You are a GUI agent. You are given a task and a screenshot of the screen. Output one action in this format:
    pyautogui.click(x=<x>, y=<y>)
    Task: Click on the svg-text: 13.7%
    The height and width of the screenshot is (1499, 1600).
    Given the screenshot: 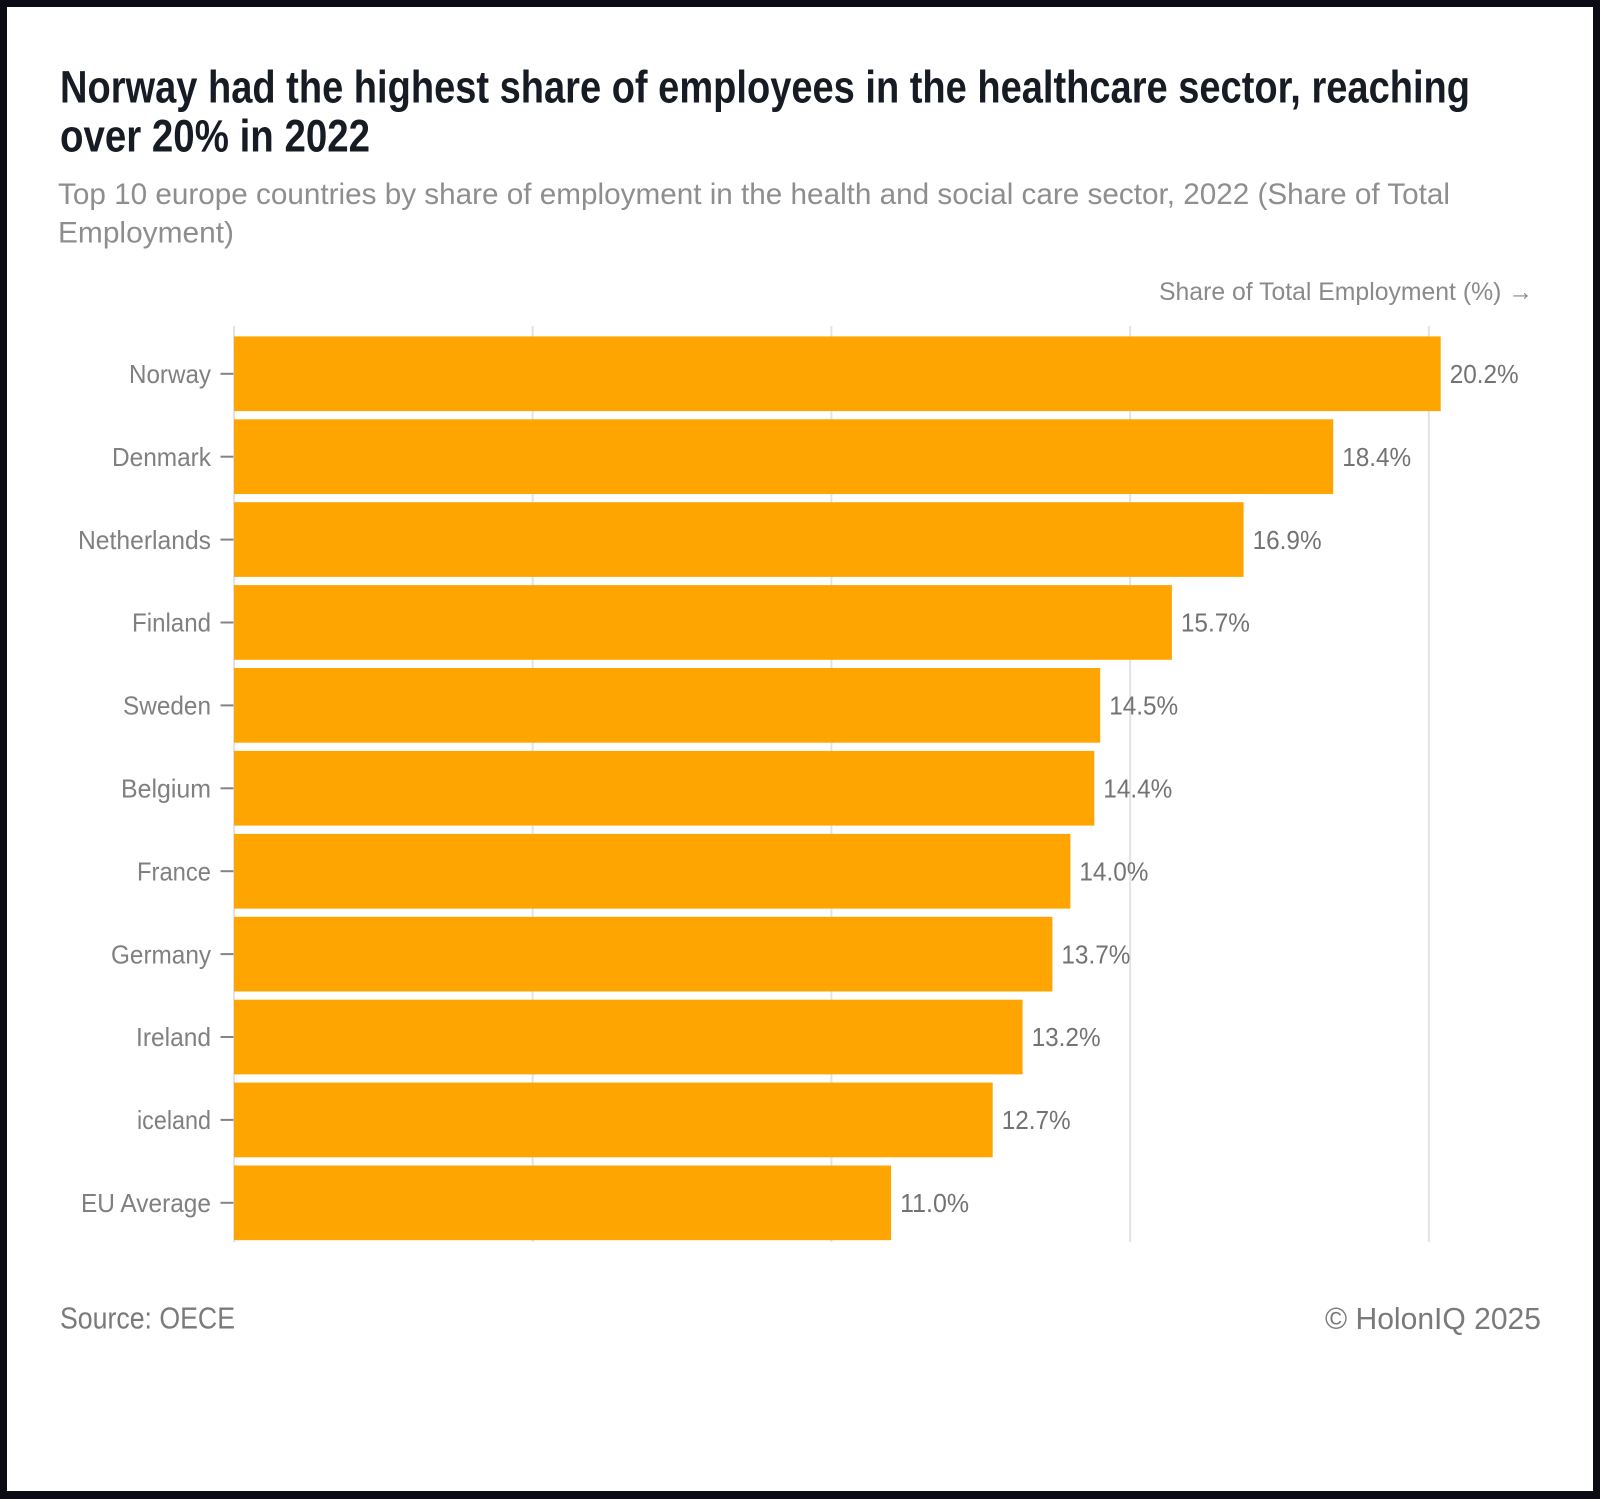 What is the action you would take?
    pyautogui.click(x=1095, y=954)
    